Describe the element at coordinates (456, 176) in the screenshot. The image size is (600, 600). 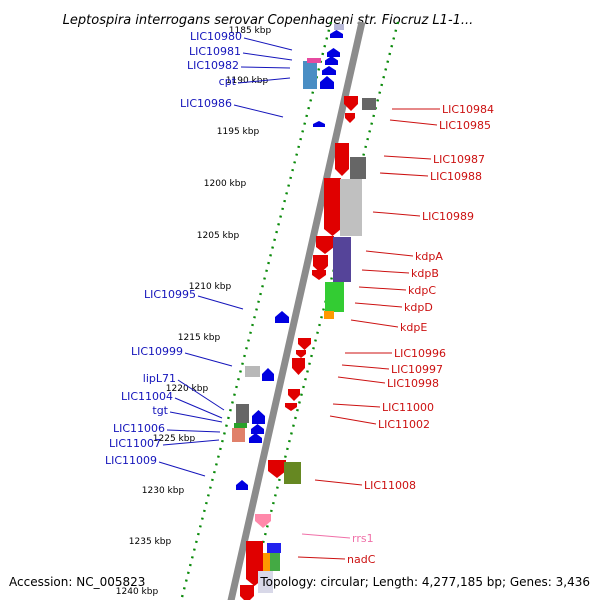
I see `right-gene-label: LIC10988` at that location.